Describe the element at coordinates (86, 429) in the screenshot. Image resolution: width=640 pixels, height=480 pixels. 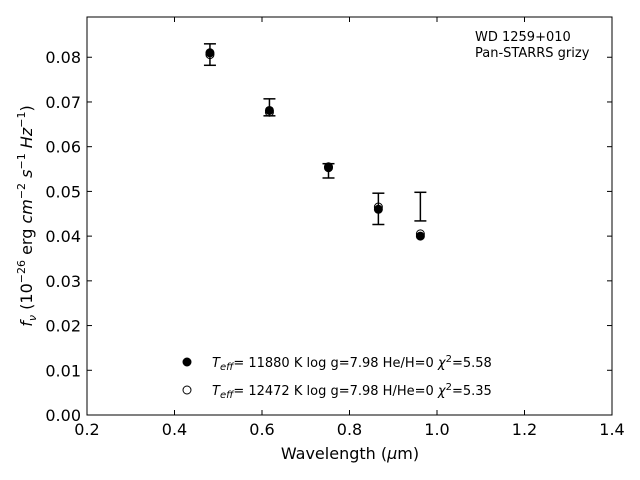
I see `x-tick-label: 0.2` at that location.